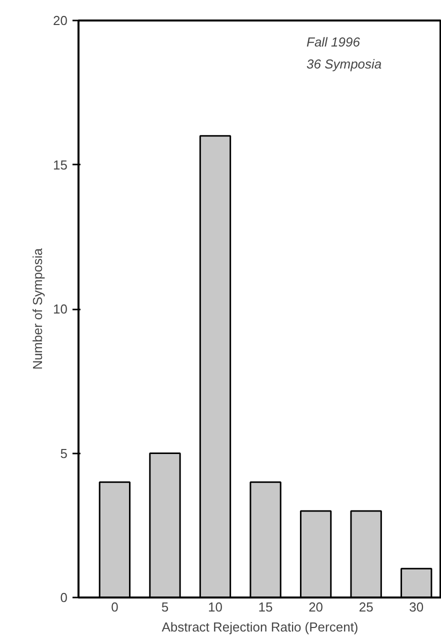 The height and width of the screenshot is (642, 441). What do you see at coordinates (64, 597) in the screenshot?
I see `y-tick-label: 0` at bounding box center [64, 597].